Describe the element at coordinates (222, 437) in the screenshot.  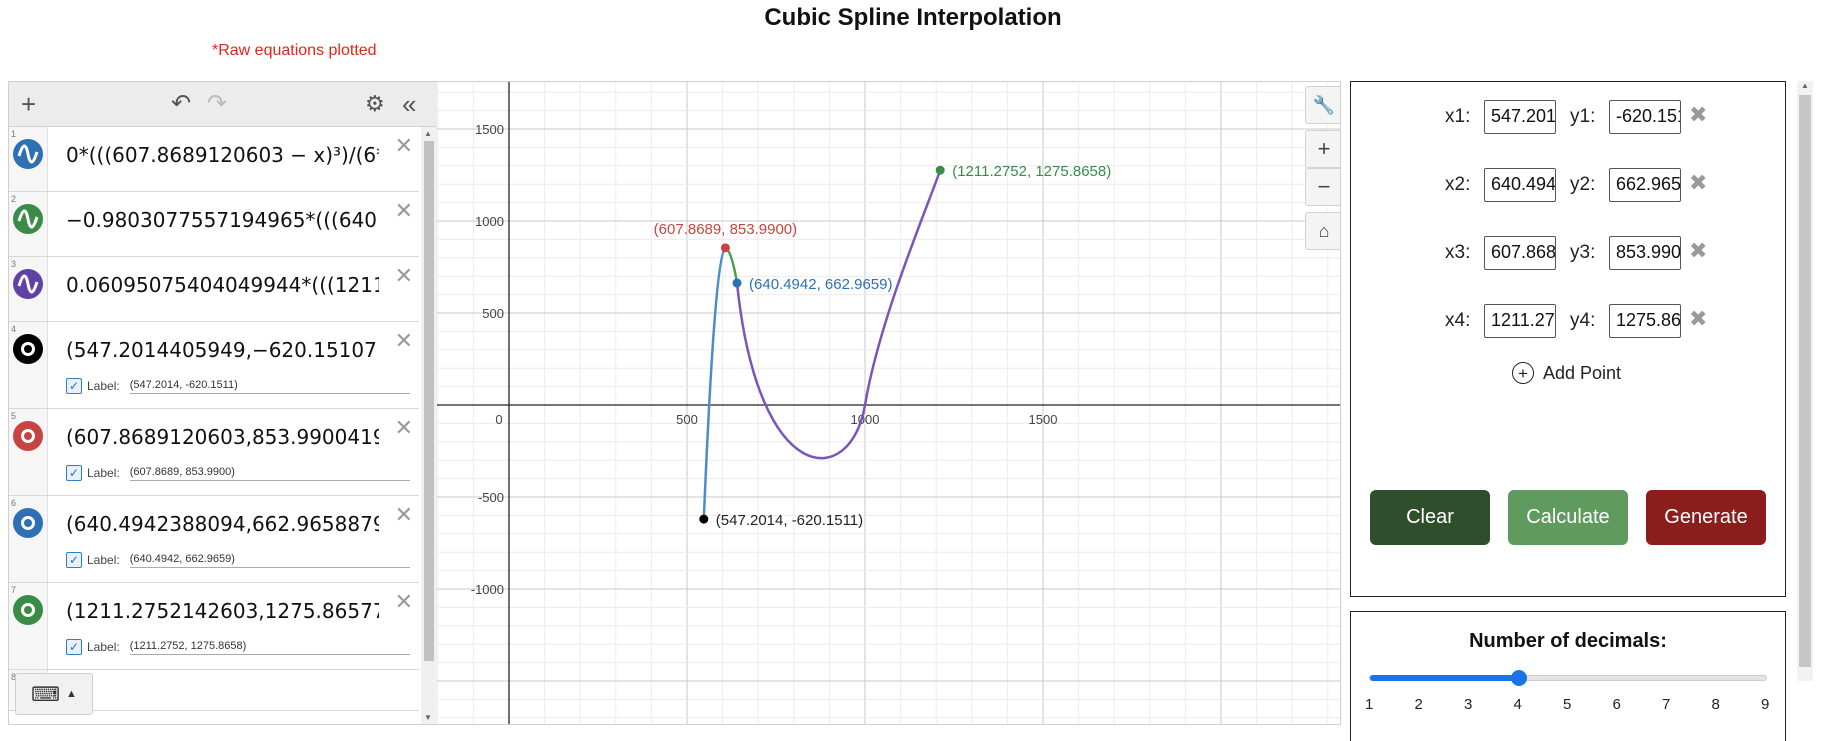
I see `expression-input: (607.8689120603,853.9900419` at that location.